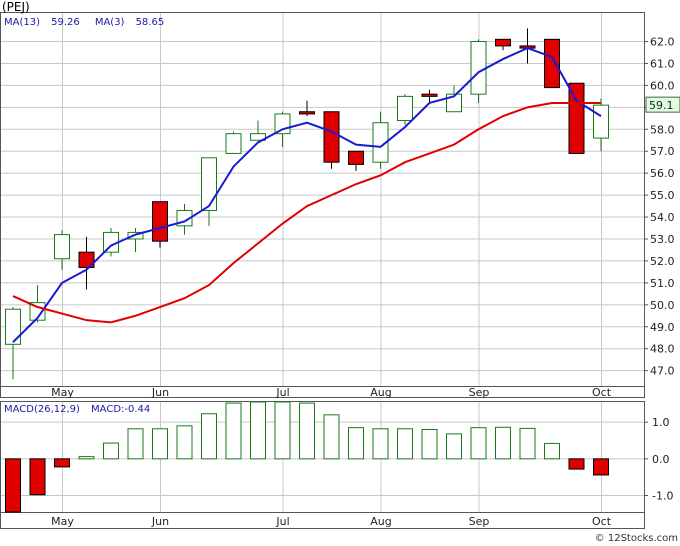 Image resolution: width=680 pixels, height=546 pixels. What do you see at coordinates (479, 521) in the screenshot?
I see `macd-month-label: Sep` at bounding box center [479, 521].